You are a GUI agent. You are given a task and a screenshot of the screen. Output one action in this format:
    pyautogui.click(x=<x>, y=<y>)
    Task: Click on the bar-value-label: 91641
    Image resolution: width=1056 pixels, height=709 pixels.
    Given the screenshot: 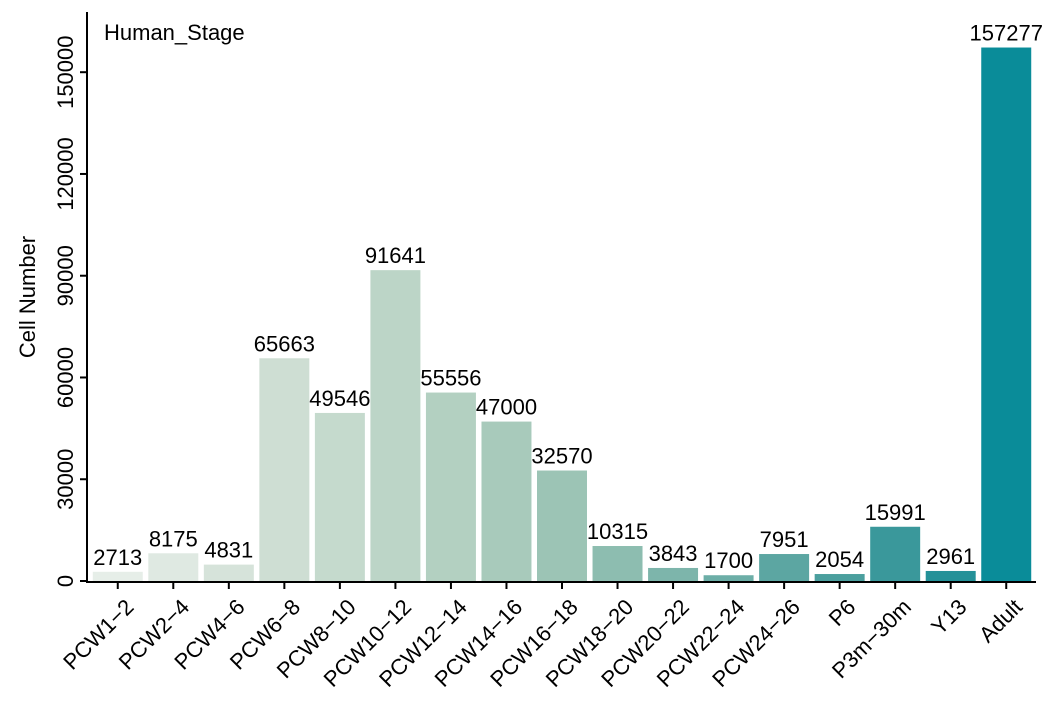 What is the action you would take?
    pyautogui.click(x=395, y=255)
    